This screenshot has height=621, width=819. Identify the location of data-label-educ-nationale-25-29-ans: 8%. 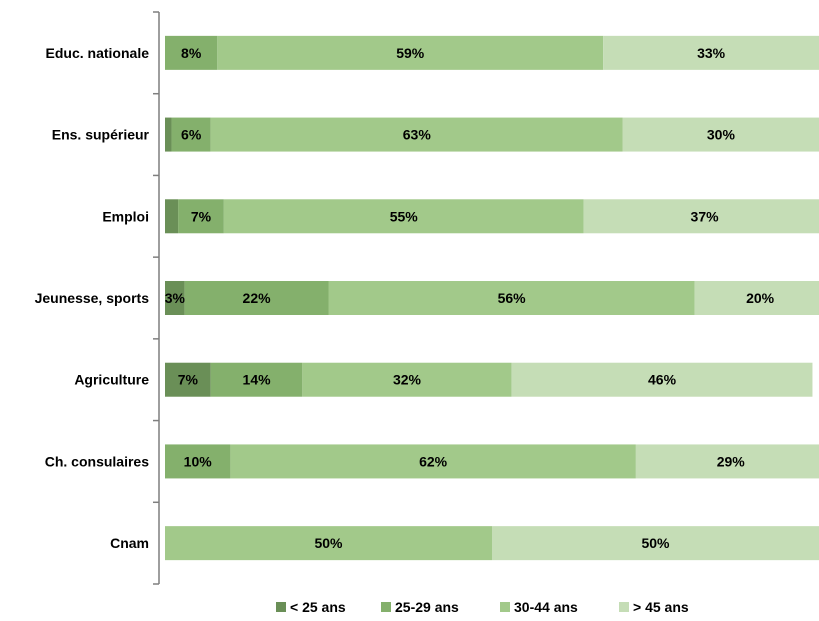
(191, 53).